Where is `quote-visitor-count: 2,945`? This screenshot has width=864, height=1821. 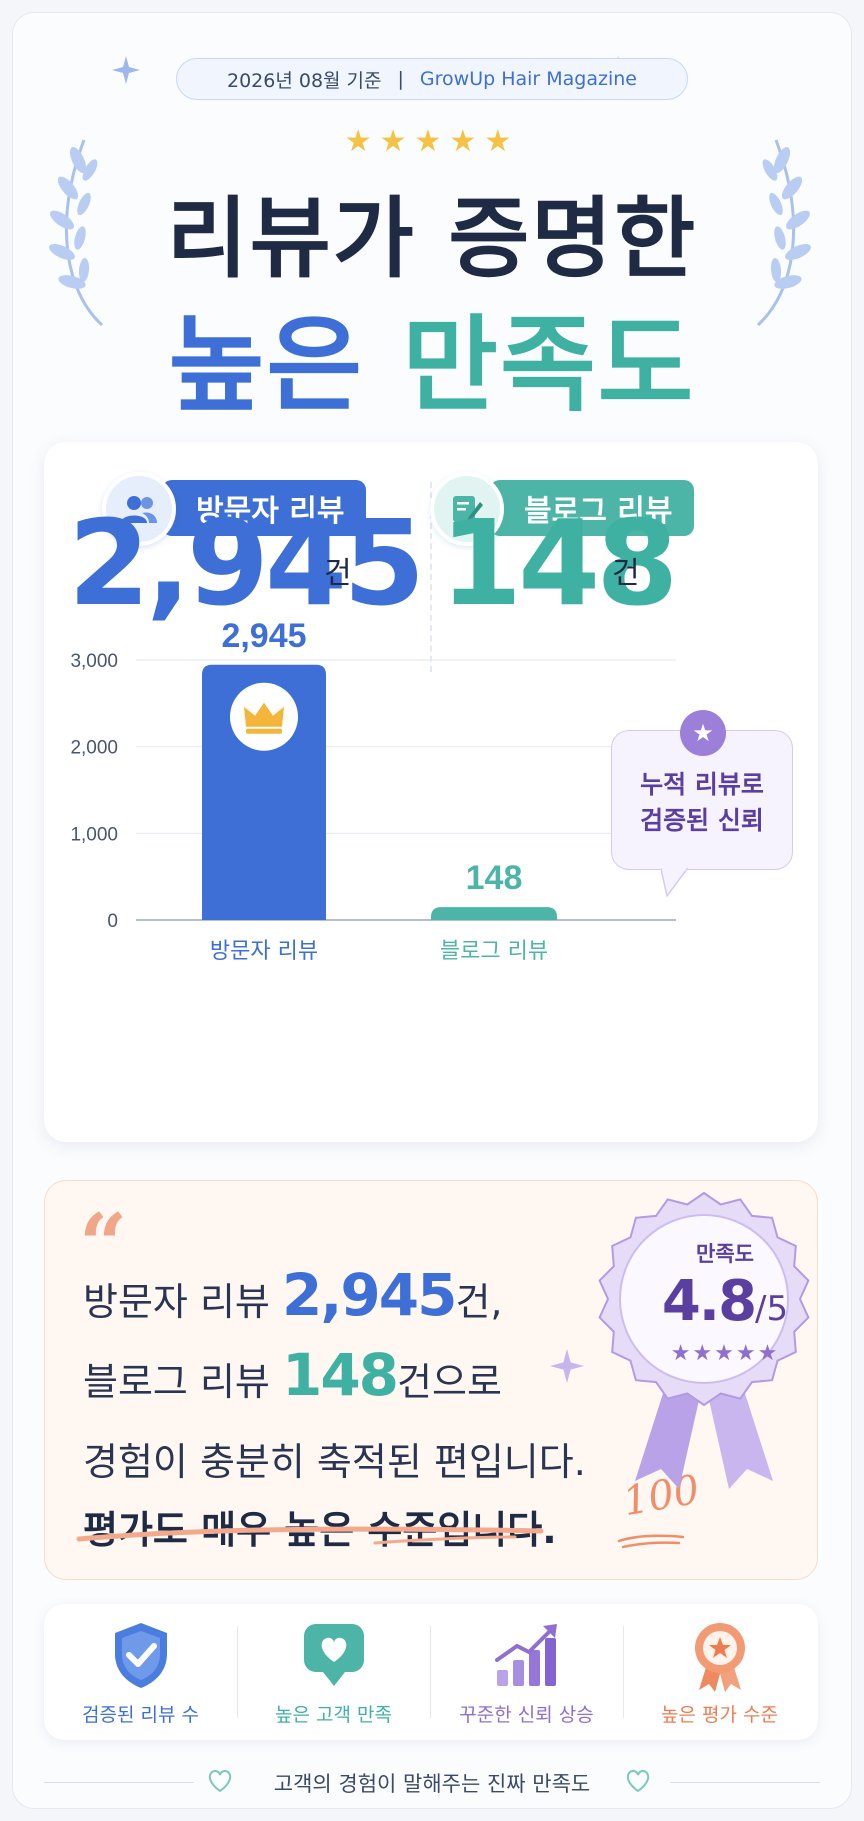
quote-visitor-count: 2,945 is located at coordinates (369, 1295).